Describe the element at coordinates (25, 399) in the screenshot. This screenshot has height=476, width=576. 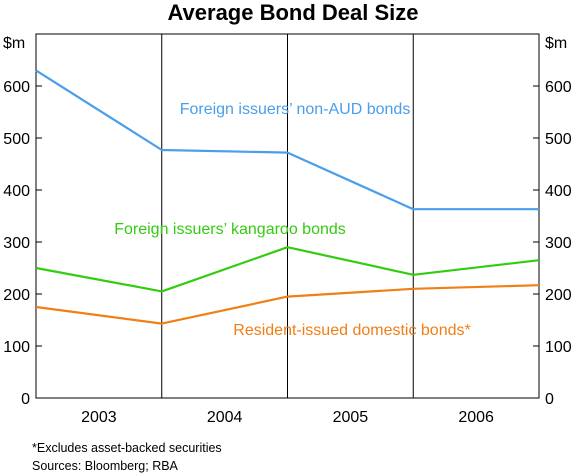
I see `y-tick-label-left: 0` at that location.